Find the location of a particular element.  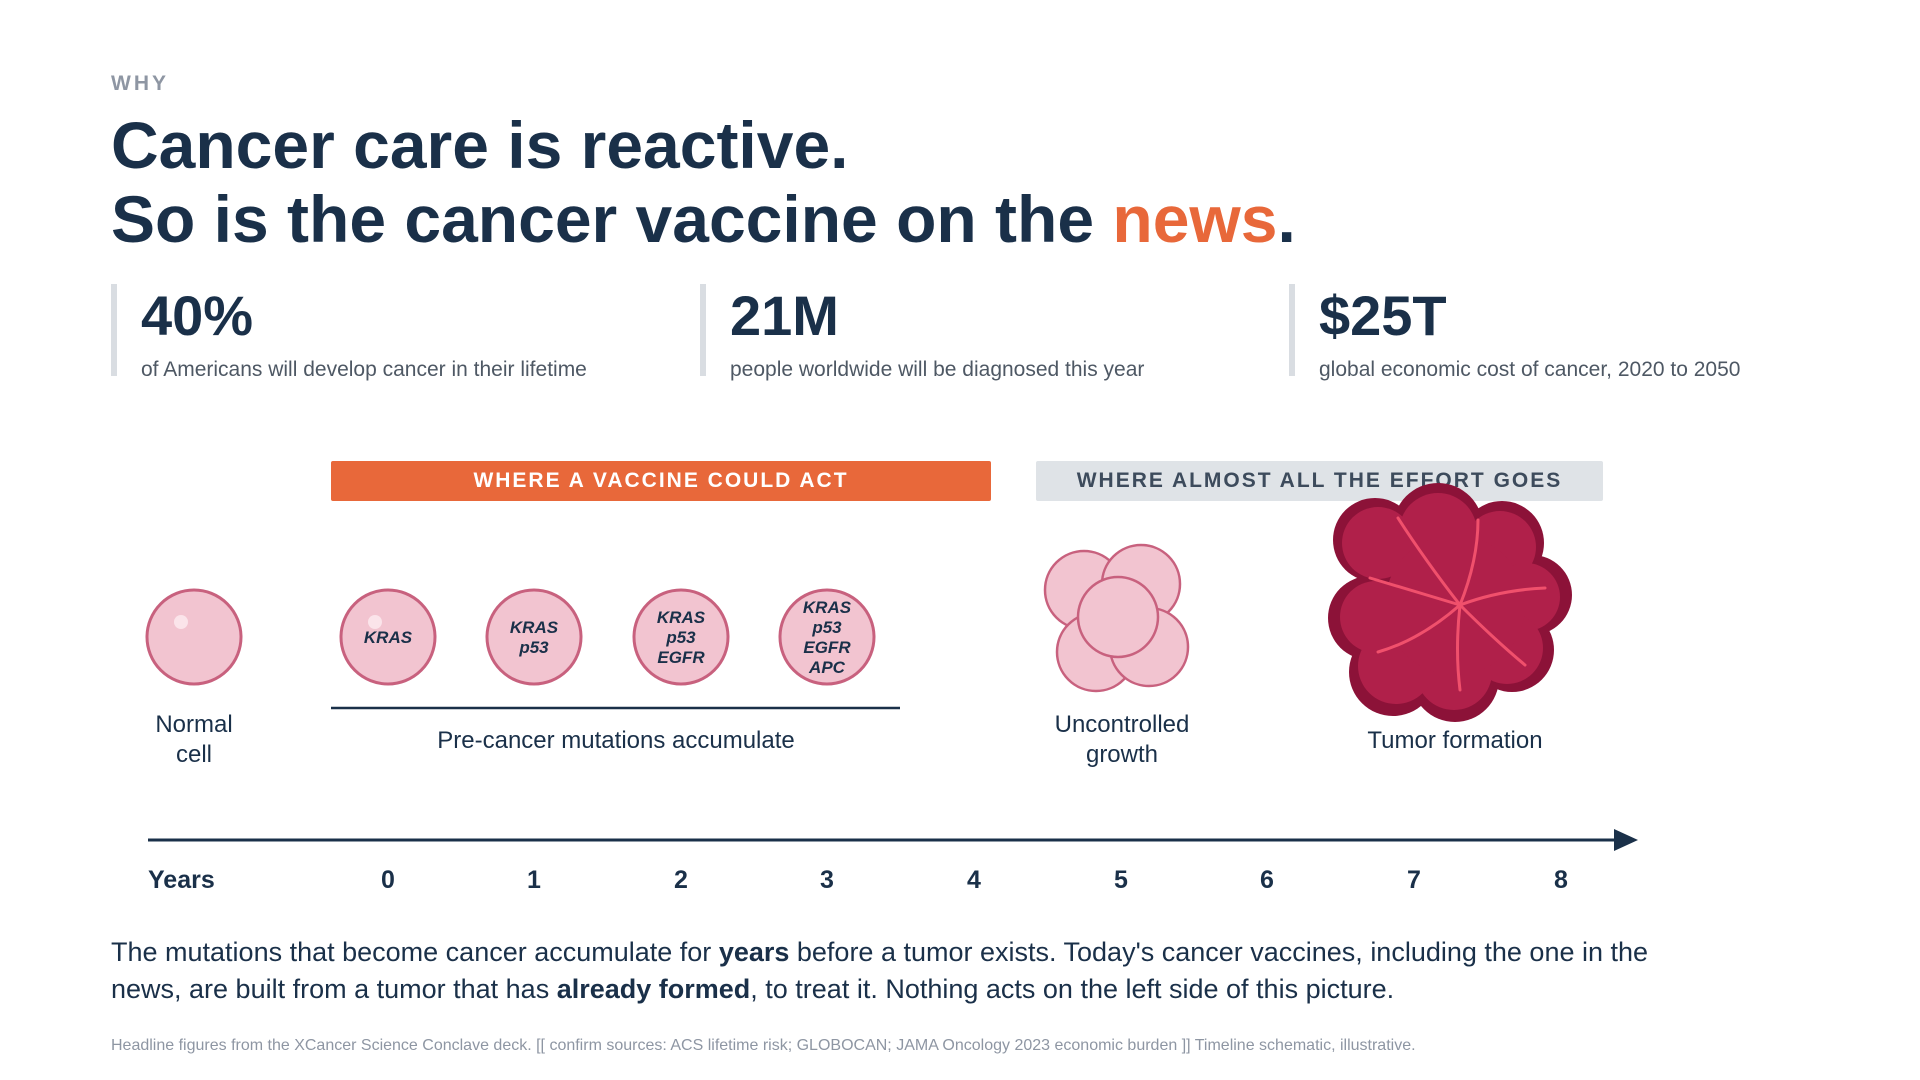

timeline-axis-label: Years is located at coordinates (181, 880).